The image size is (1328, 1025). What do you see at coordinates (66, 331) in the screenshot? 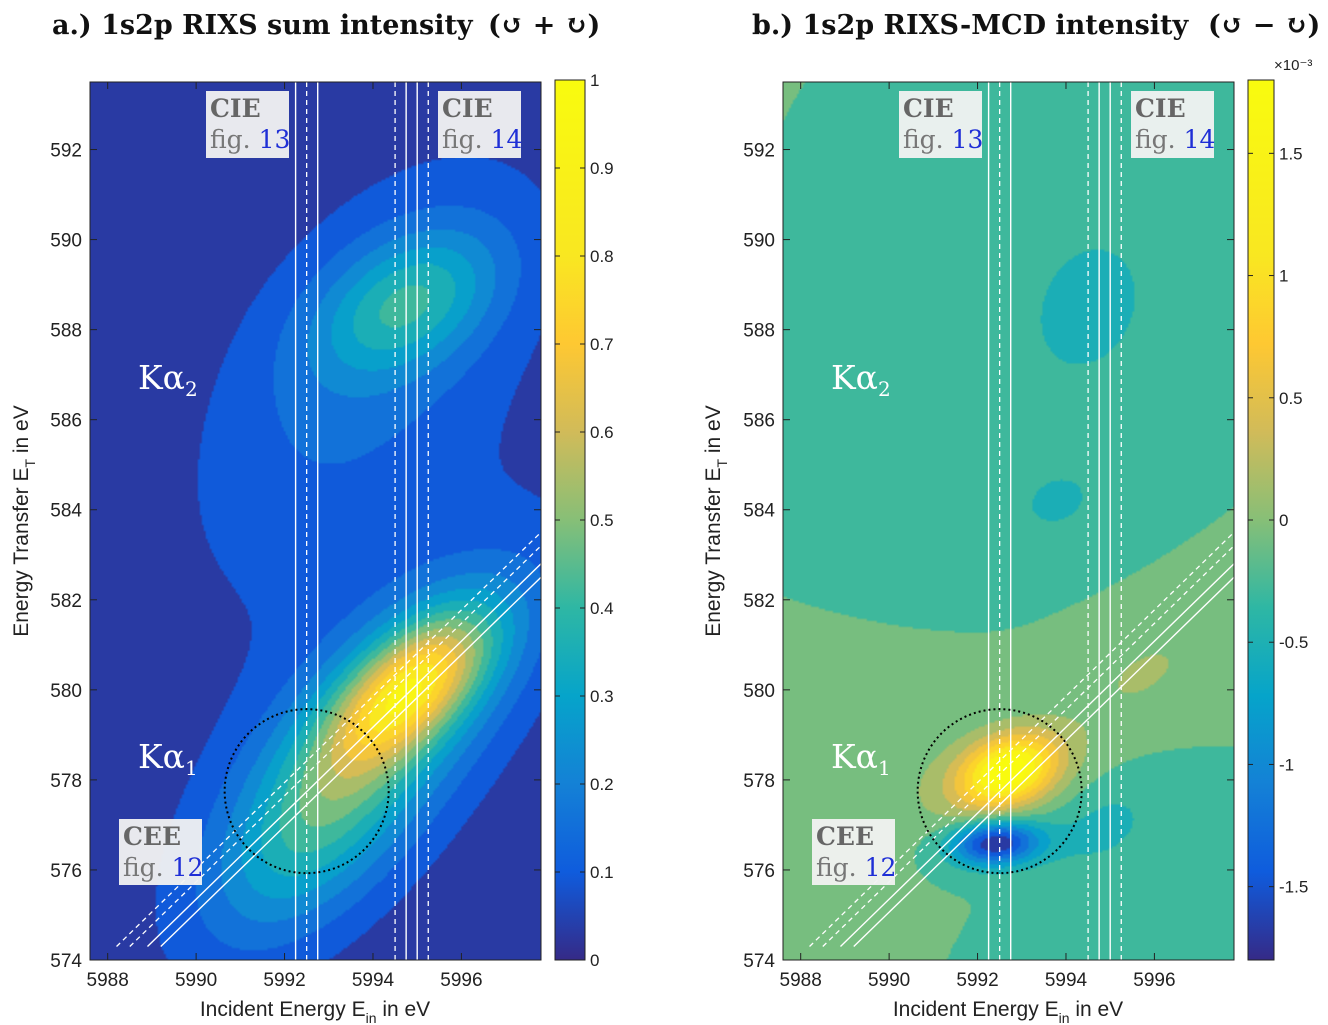
I see `y-tick-label: 588` at bounding box center [66, 331].